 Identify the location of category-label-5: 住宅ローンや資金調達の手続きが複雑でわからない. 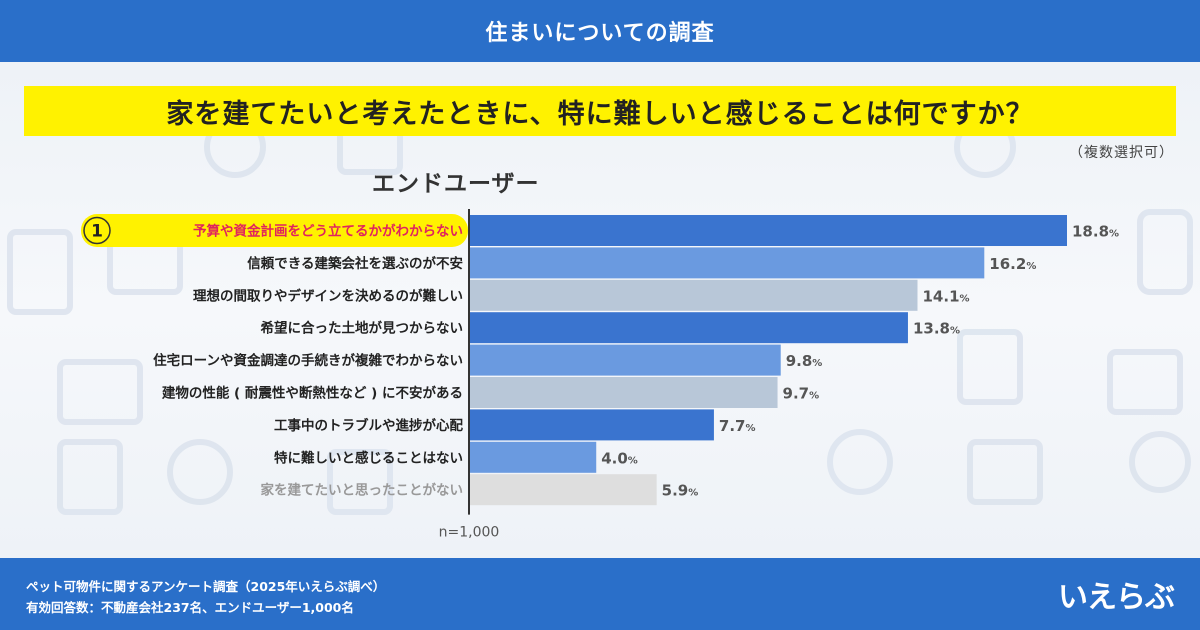
(308, 360).